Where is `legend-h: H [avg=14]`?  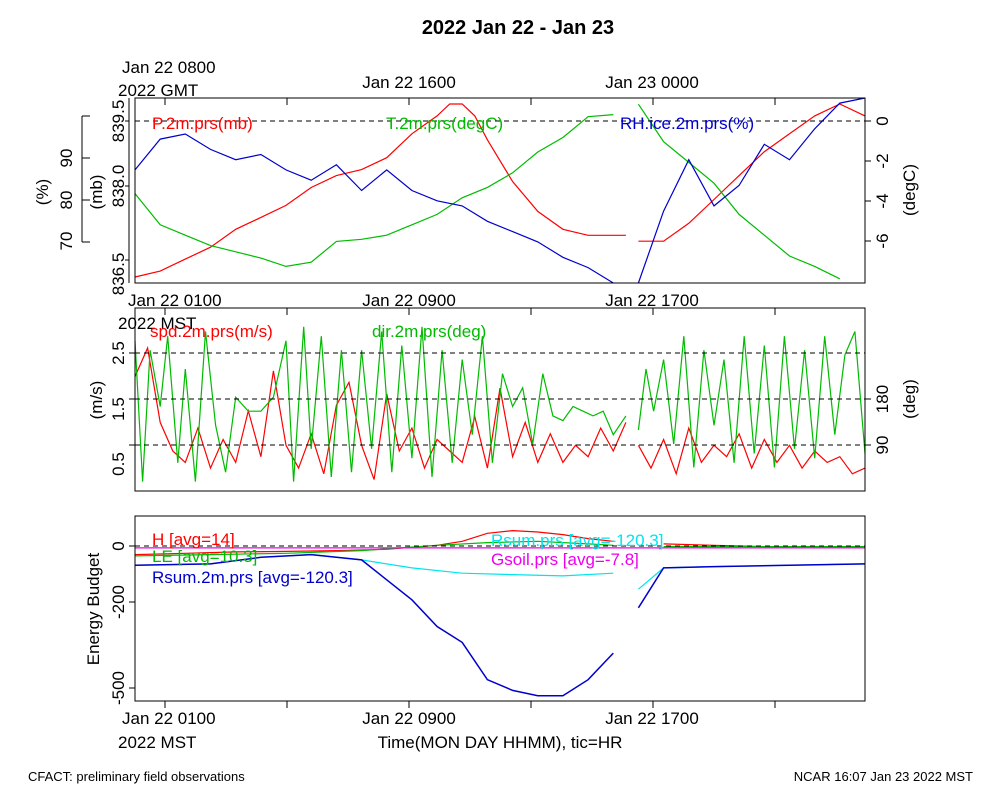
legend-h: H [avg=14] is located at coordinates (193, 539).